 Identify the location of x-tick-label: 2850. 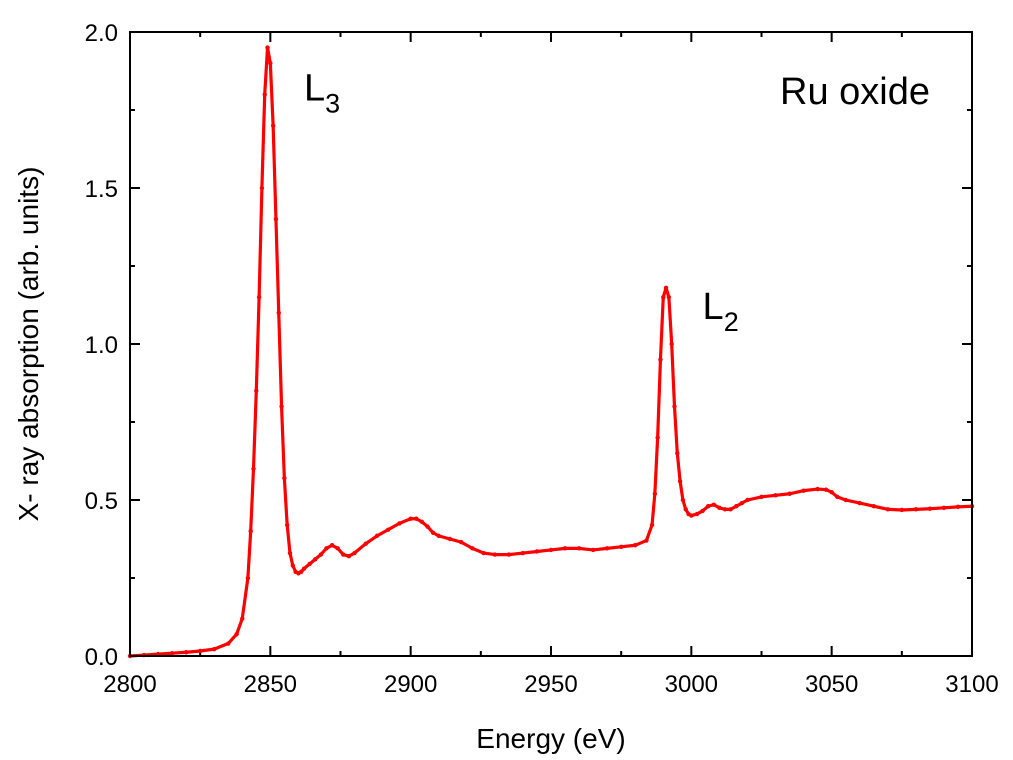
(270, 684).